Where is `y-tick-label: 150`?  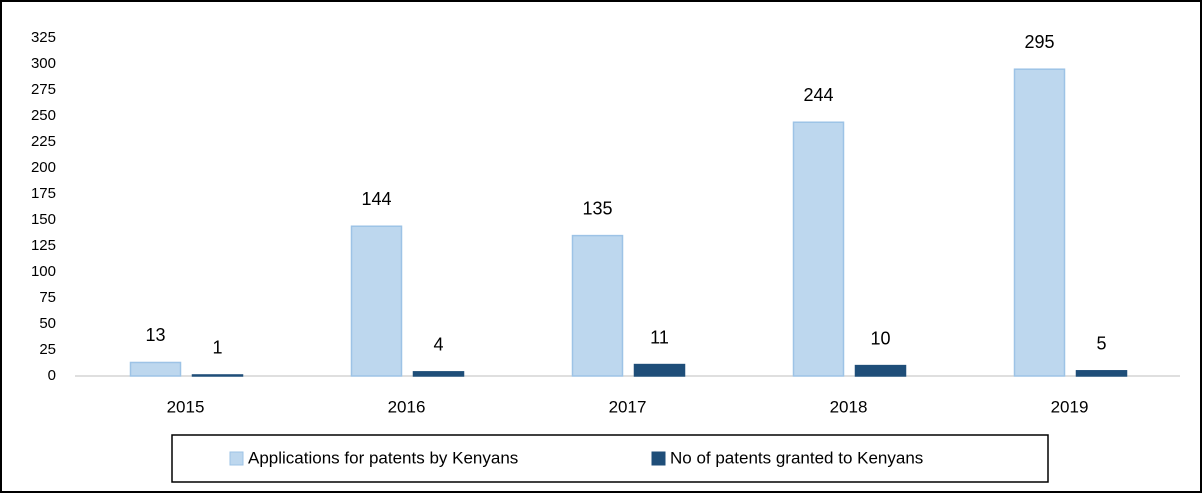
y-tick-label: 150 is located at coordinates (43, 219).